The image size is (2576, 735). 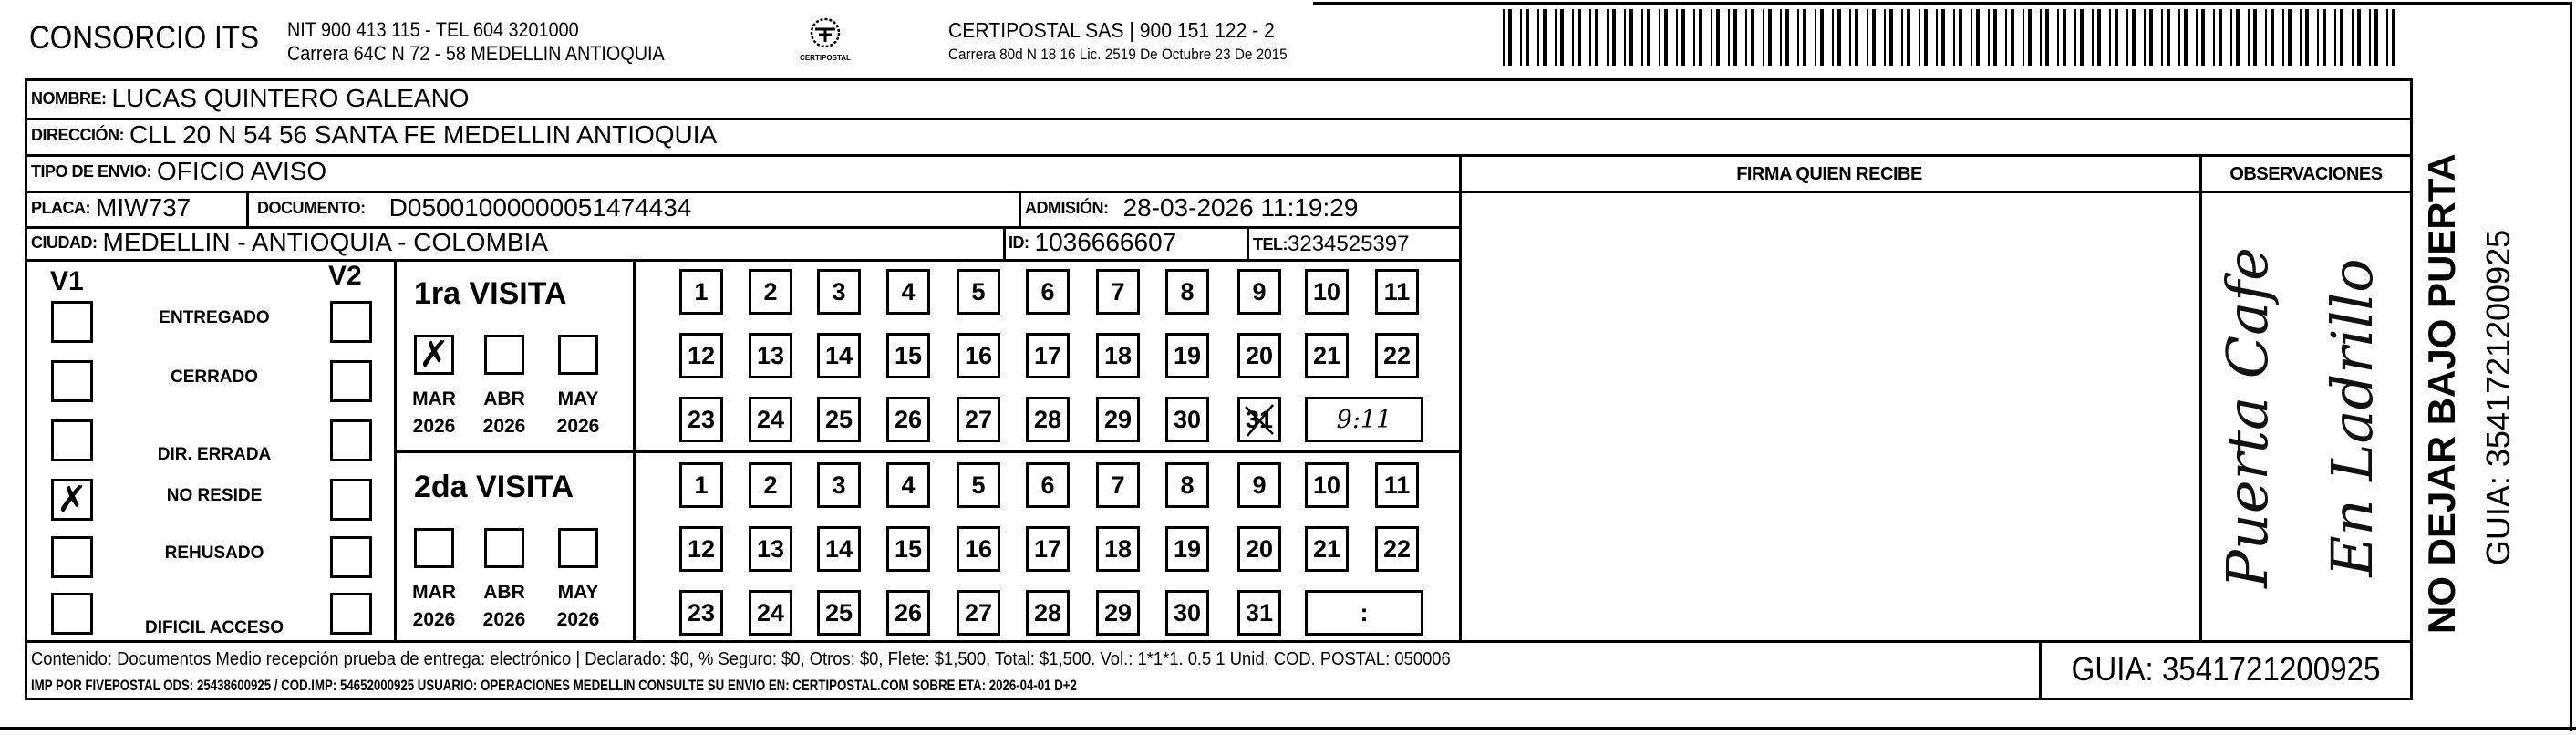 What do you see at coordinates (2307, 416) in the screenshot?
I see `observaciones-note: Puerta Cafe En Ladrillo` at bounding box center [2307, 416].